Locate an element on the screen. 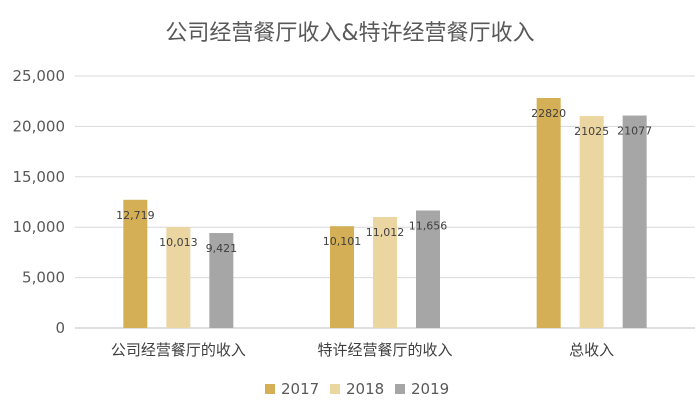 Image resolution: width=700 pixels, height=420 pixels. x-tick-label: 公司经营餐厅的收入 is located at coordinates (178, 350).